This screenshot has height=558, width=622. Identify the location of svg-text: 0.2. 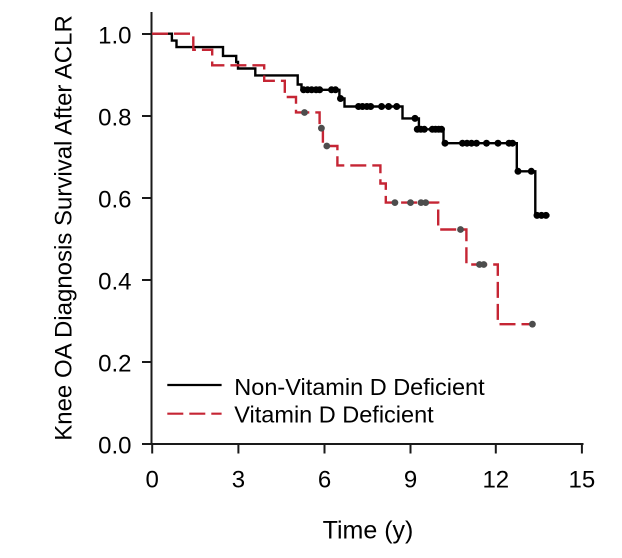
(114, 364).